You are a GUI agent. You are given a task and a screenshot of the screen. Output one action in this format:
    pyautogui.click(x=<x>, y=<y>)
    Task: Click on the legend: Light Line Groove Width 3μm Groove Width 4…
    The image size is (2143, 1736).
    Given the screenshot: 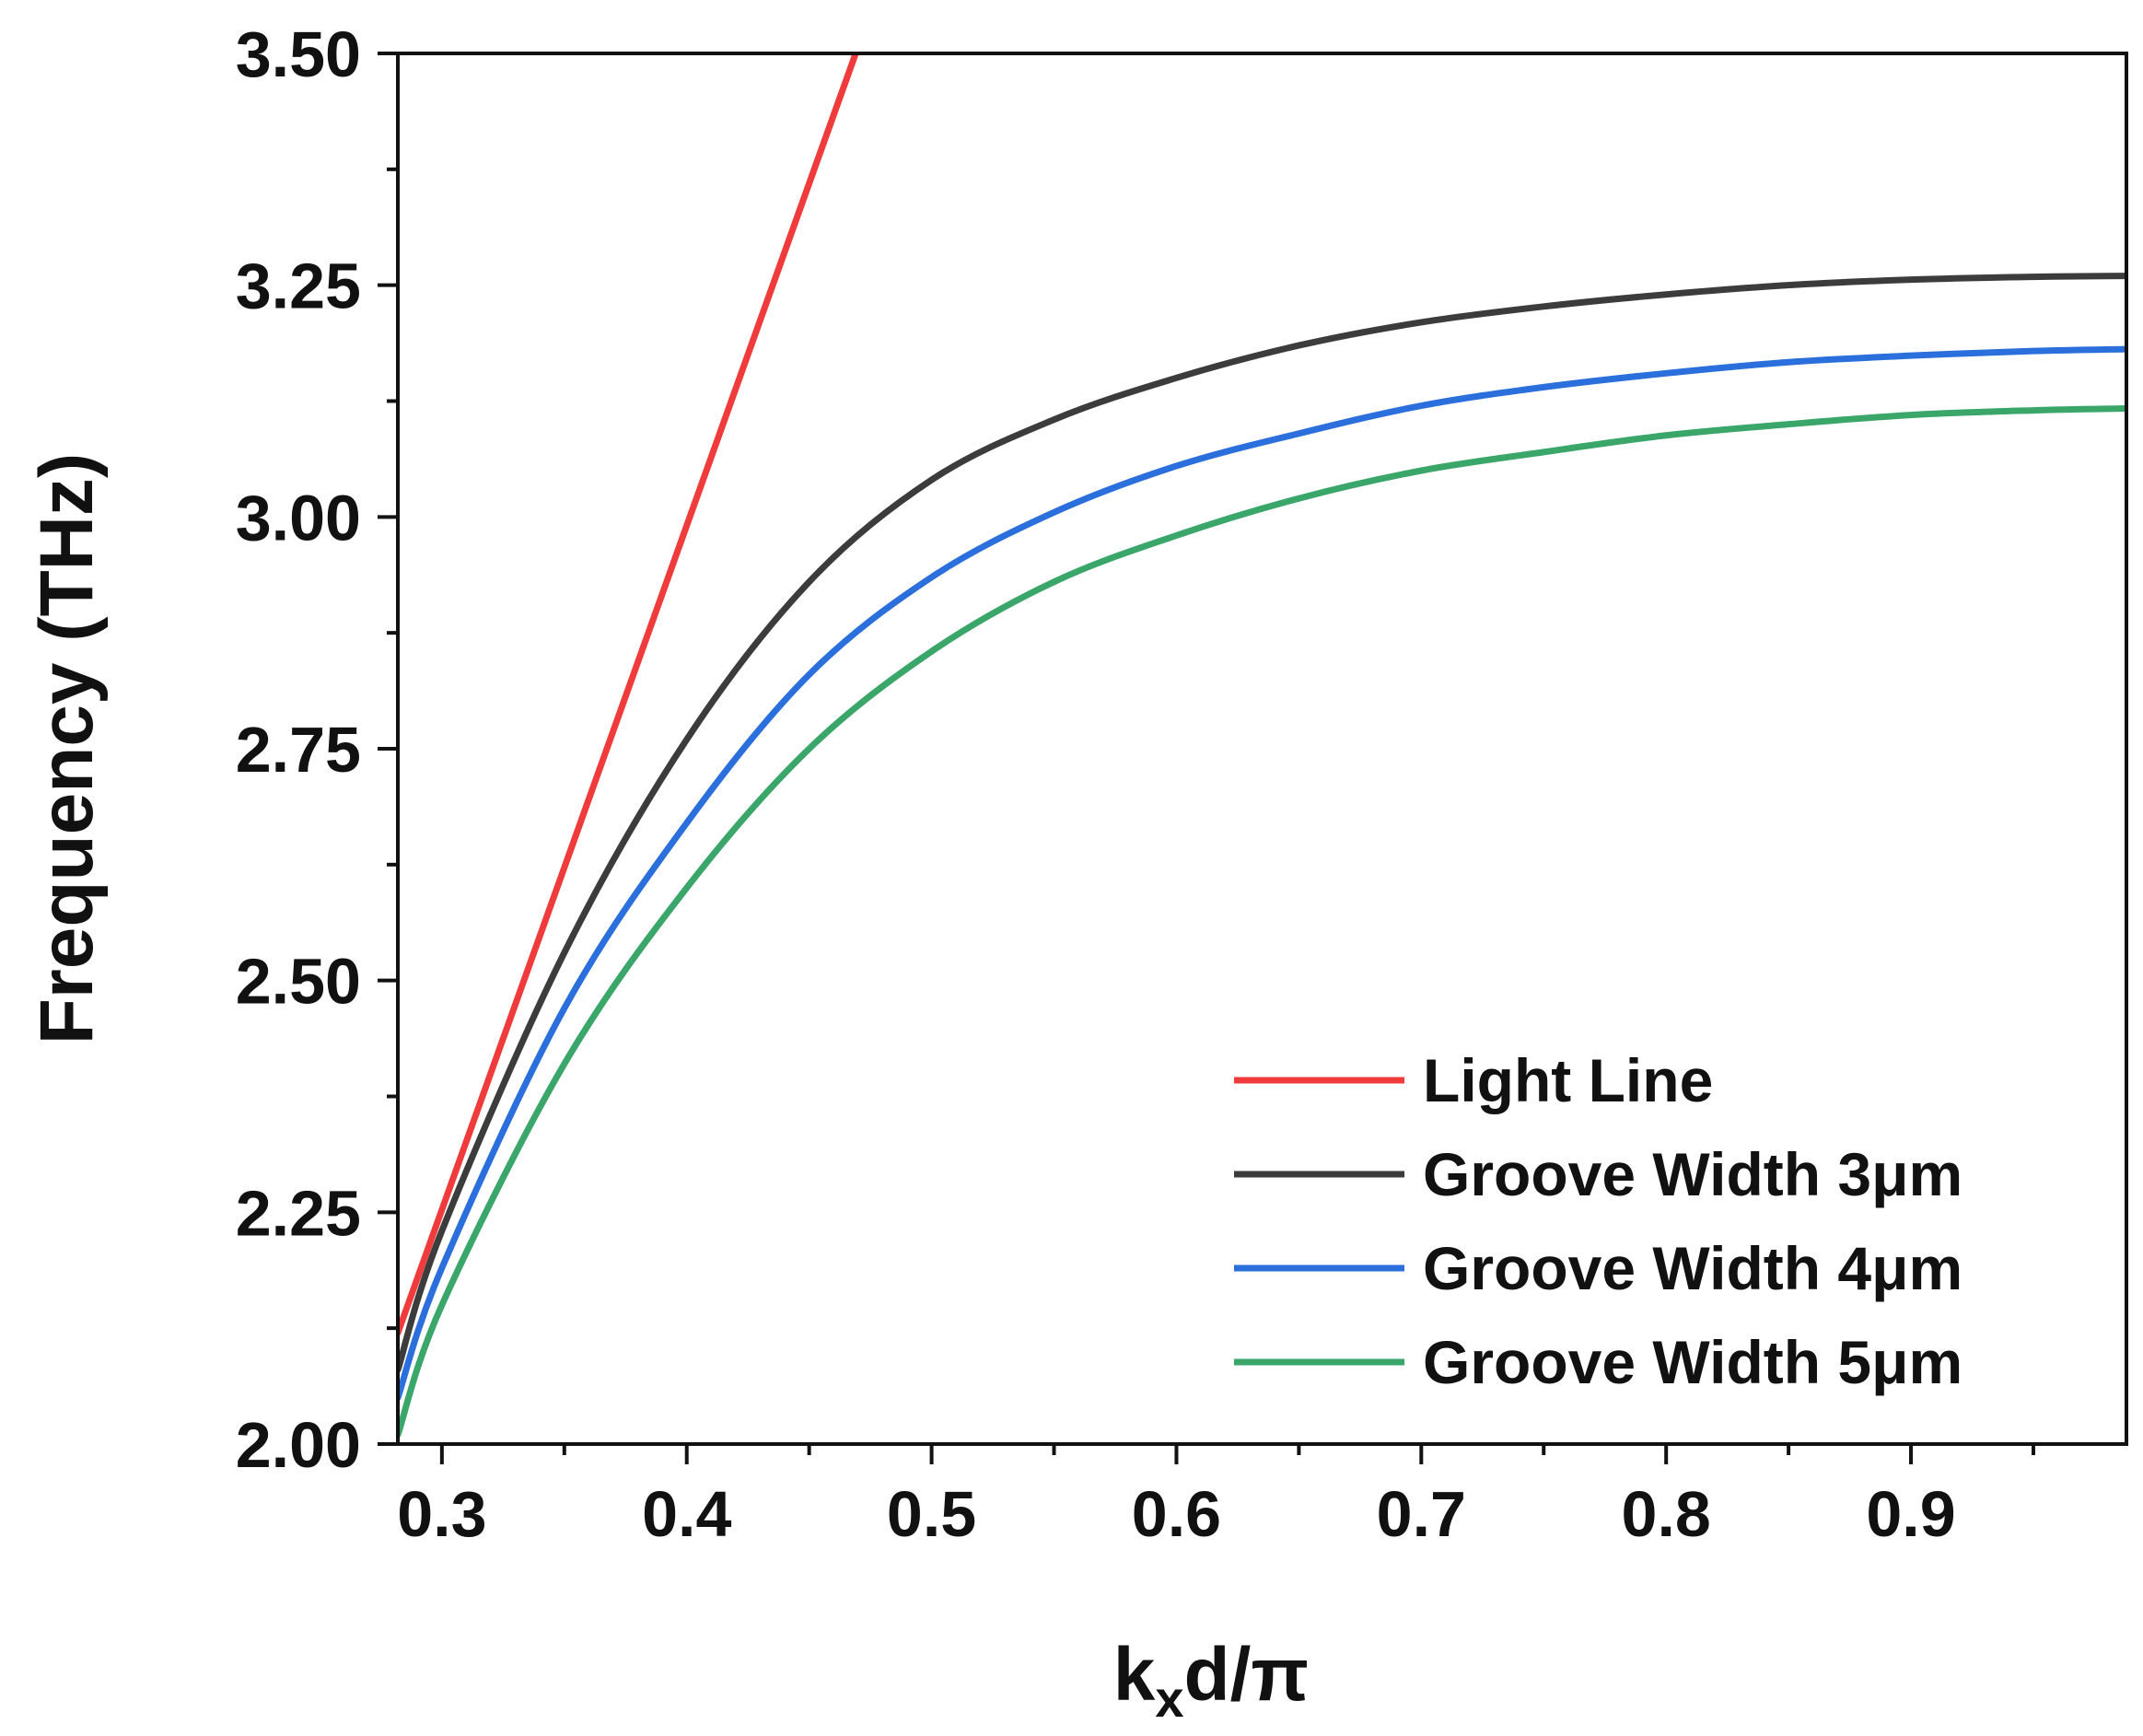 What is the action you would take?
    pyautogui.click(x=1598, y=1221)
    